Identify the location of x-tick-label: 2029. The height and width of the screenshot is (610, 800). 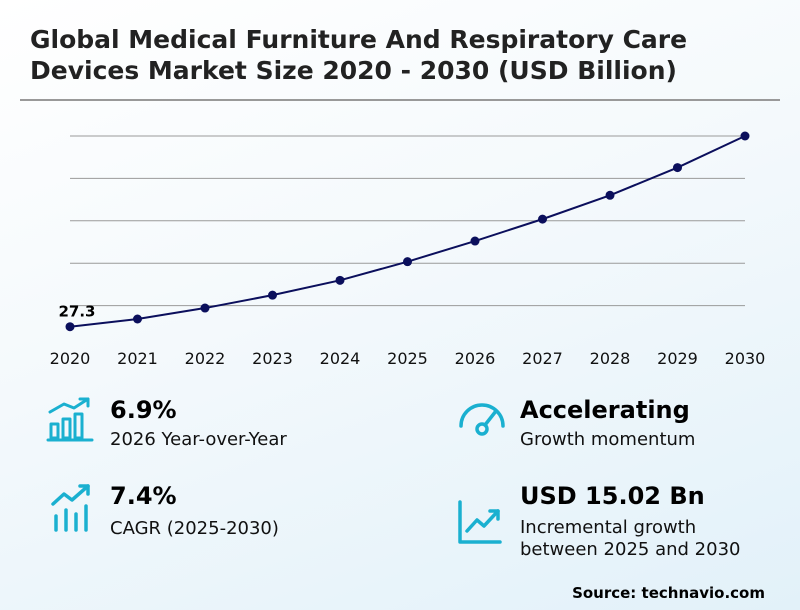
(677, 358).